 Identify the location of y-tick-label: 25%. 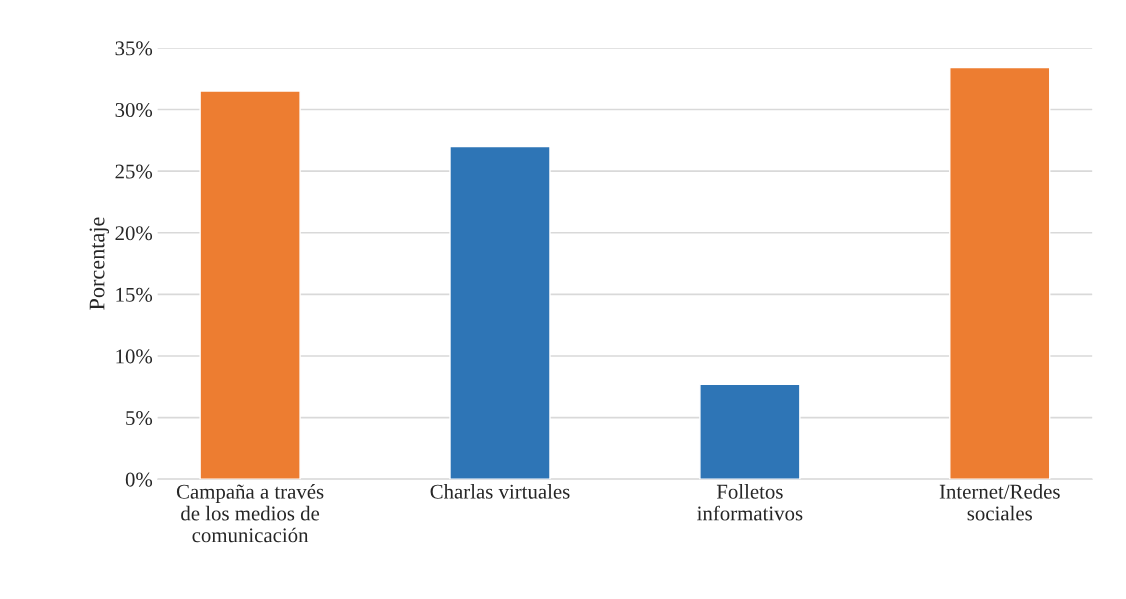
(134, 171).